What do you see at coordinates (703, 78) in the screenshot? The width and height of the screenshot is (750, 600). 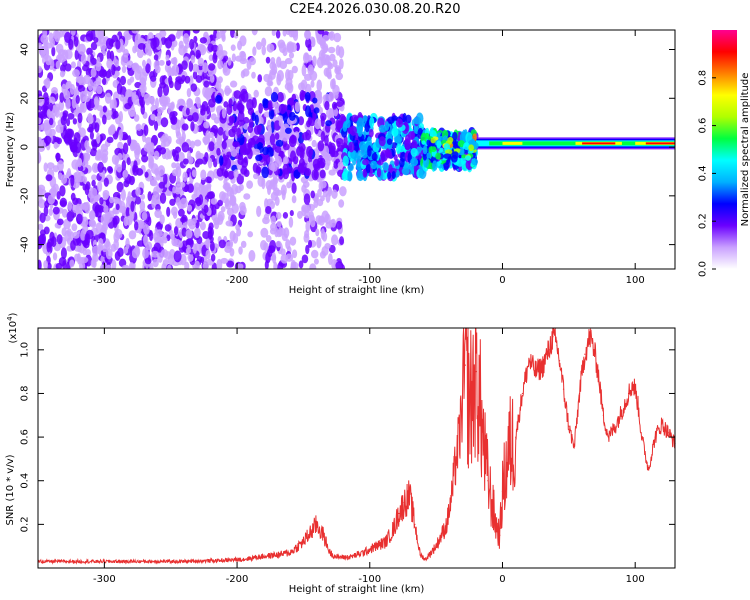 I see `colorbar-tick-label: 0.8` at bounding box center [703, 78].